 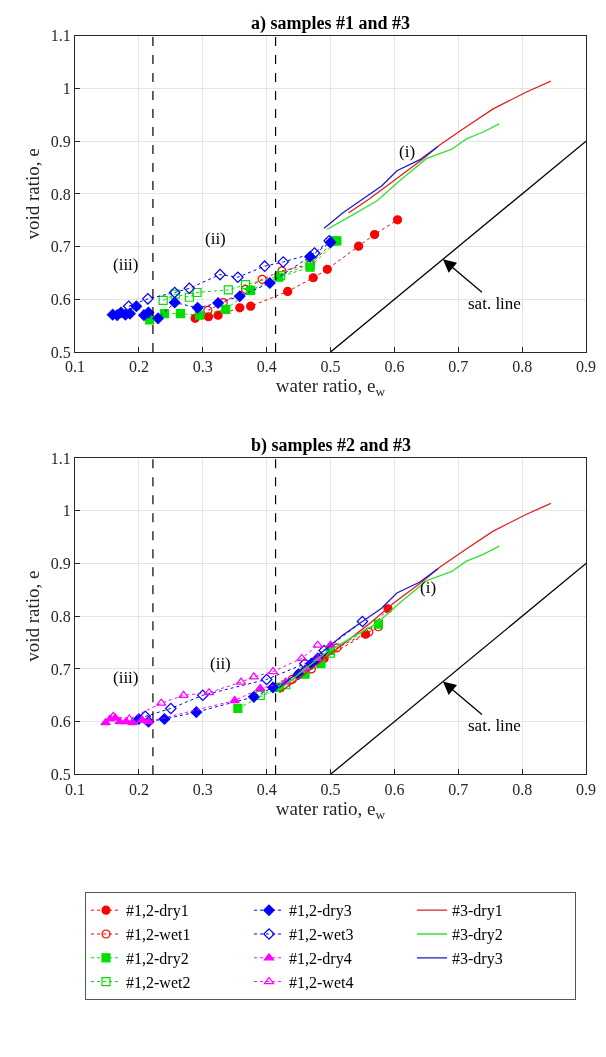 I want to click on legend-label: #1,2-wet4, so click(x=321, y=982).